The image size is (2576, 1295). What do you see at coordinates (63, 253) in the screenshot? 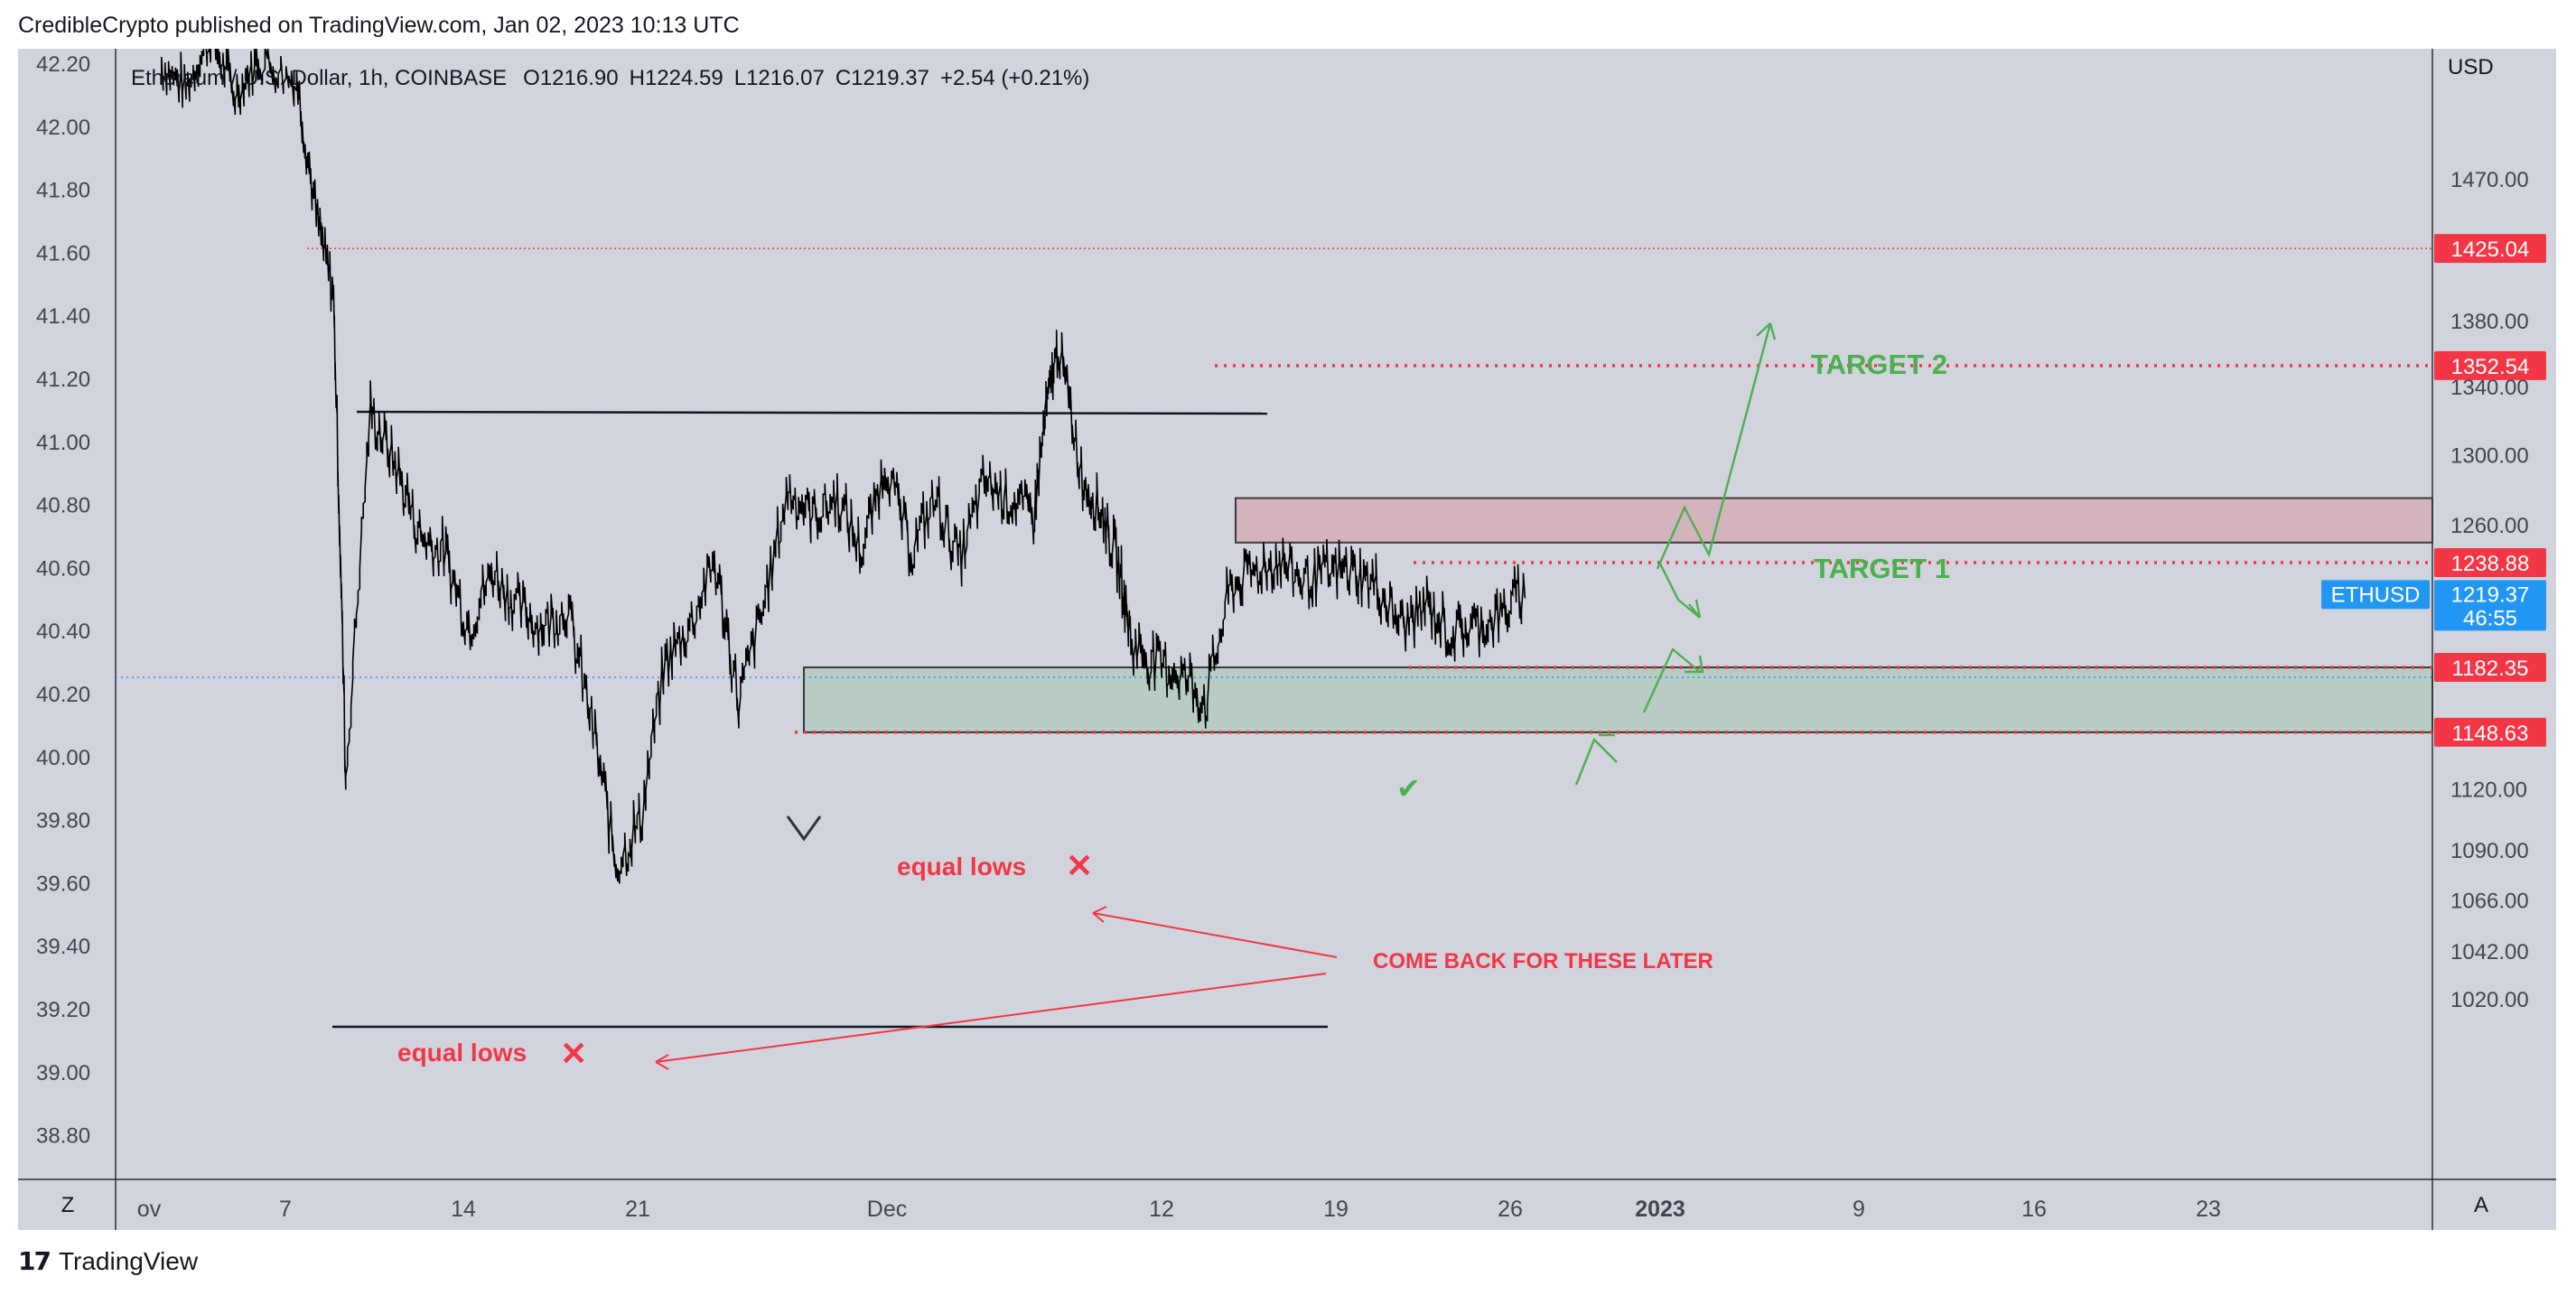
I see `left-axis-tick: 41.60` at bounding box center [63, 253].